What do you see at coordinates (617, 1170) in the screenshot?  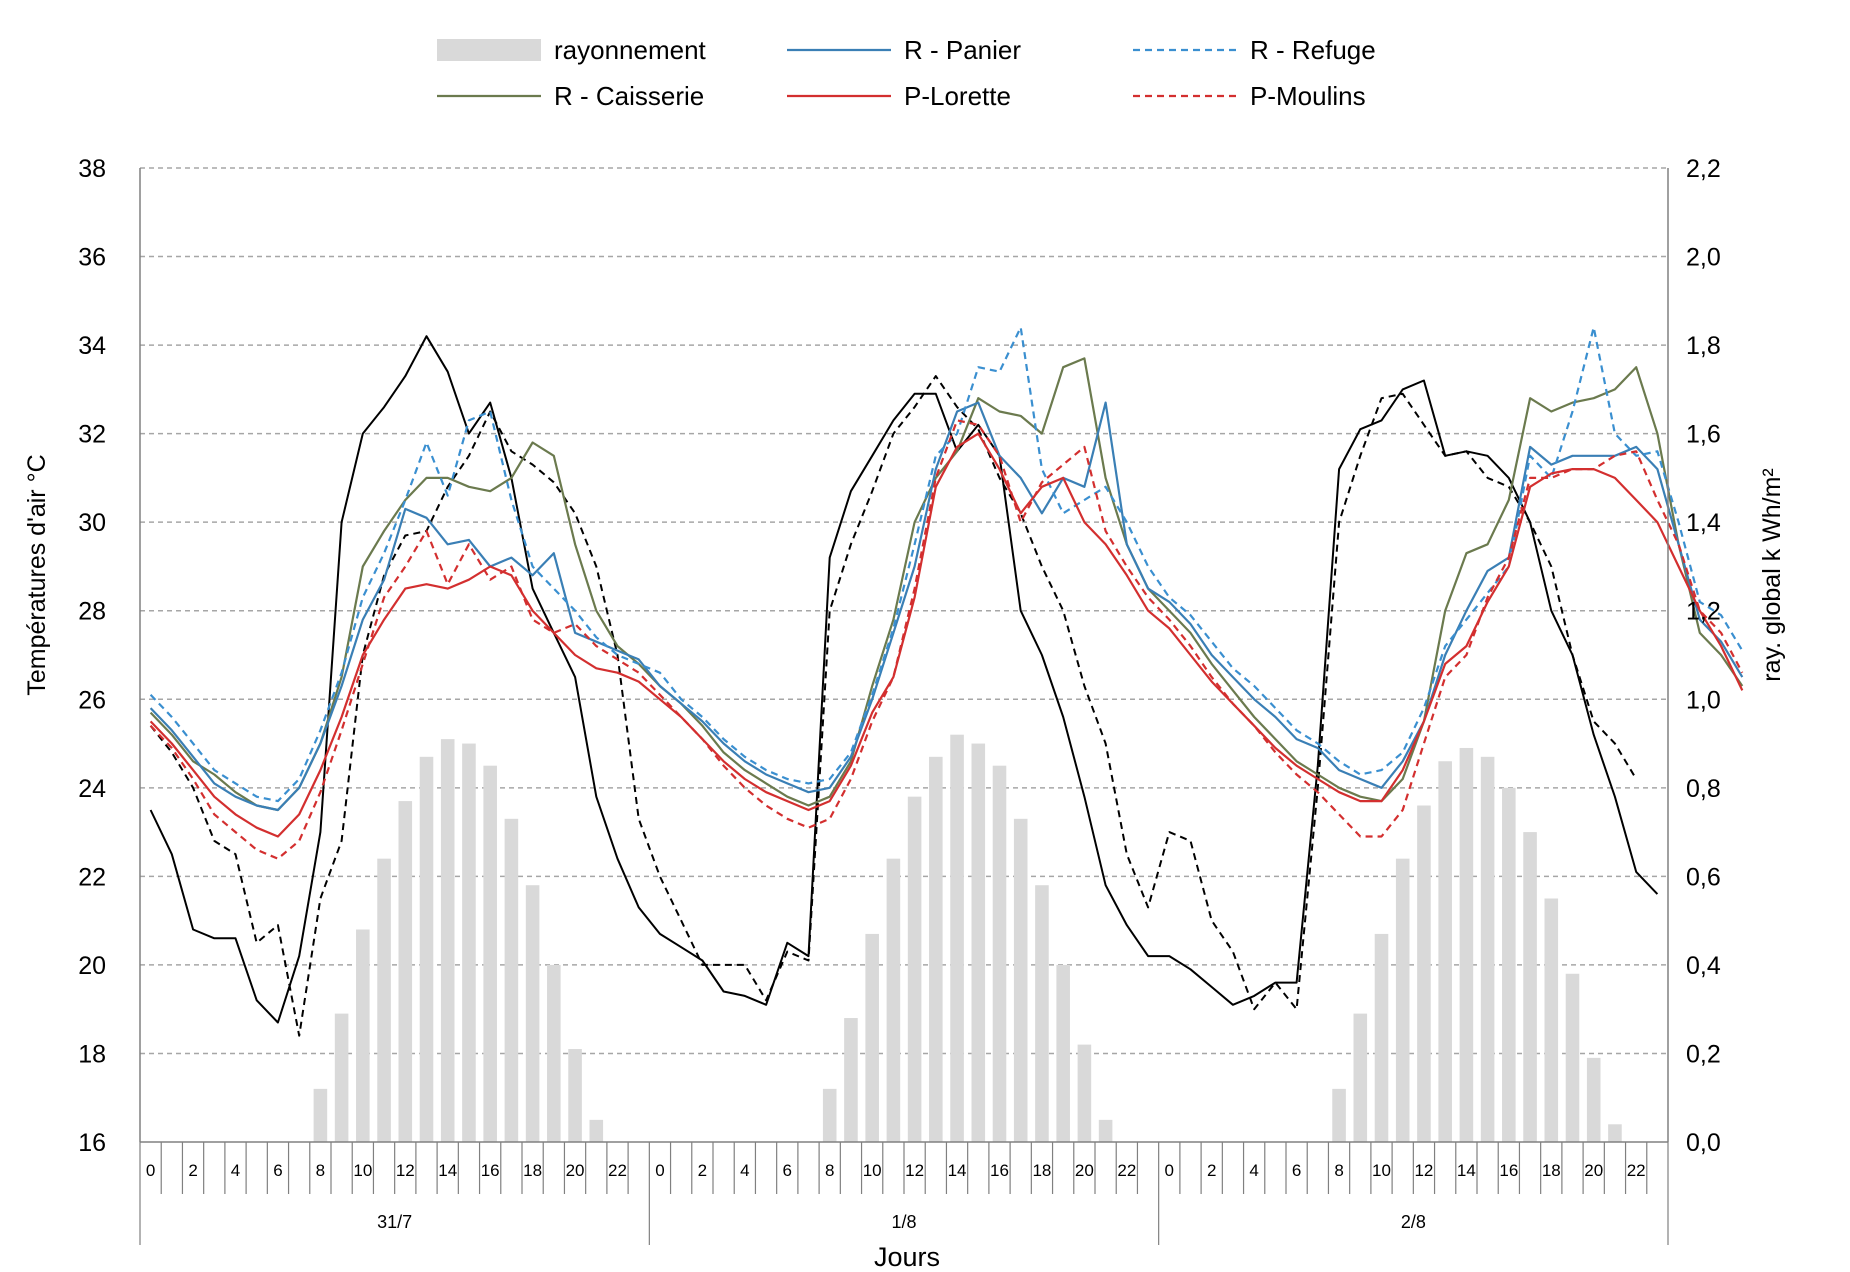 I see `hour-tick-label: 22` at bounding box center [617, 1170].